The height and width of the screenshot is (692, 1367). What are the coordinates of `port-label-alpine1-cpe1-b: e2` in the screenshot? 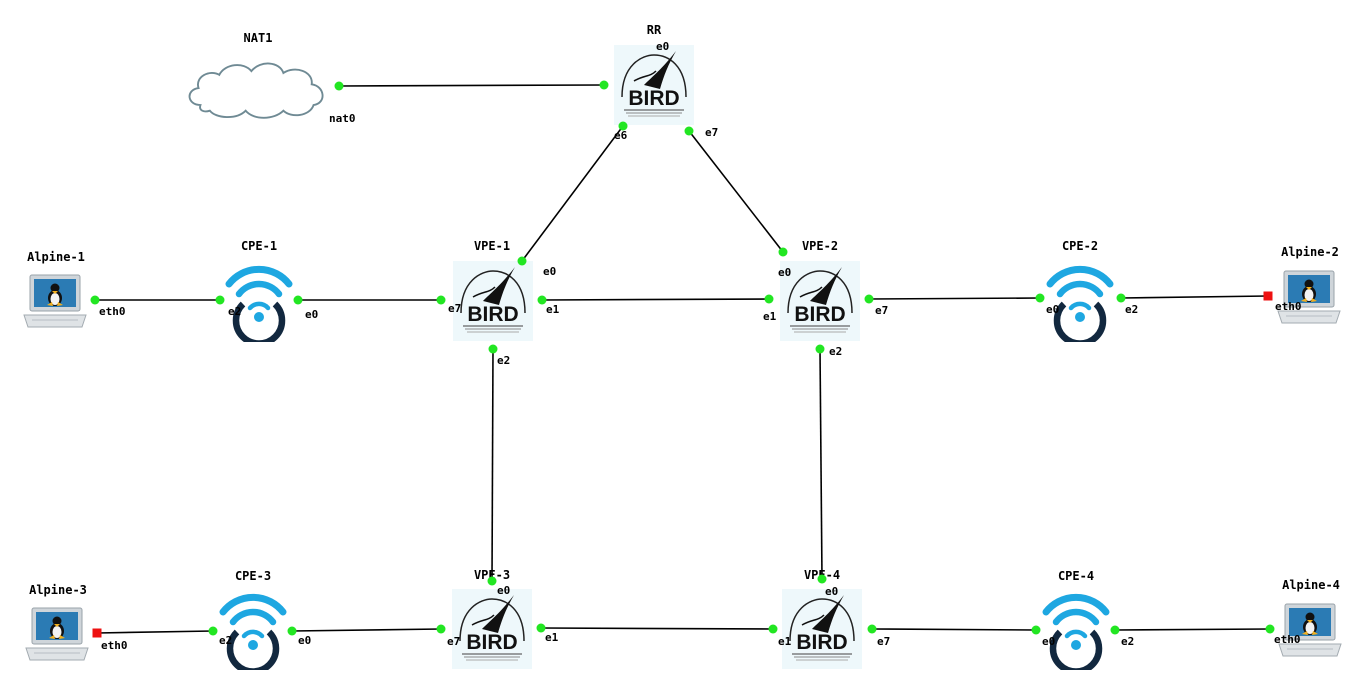 It's located at (234, 311).